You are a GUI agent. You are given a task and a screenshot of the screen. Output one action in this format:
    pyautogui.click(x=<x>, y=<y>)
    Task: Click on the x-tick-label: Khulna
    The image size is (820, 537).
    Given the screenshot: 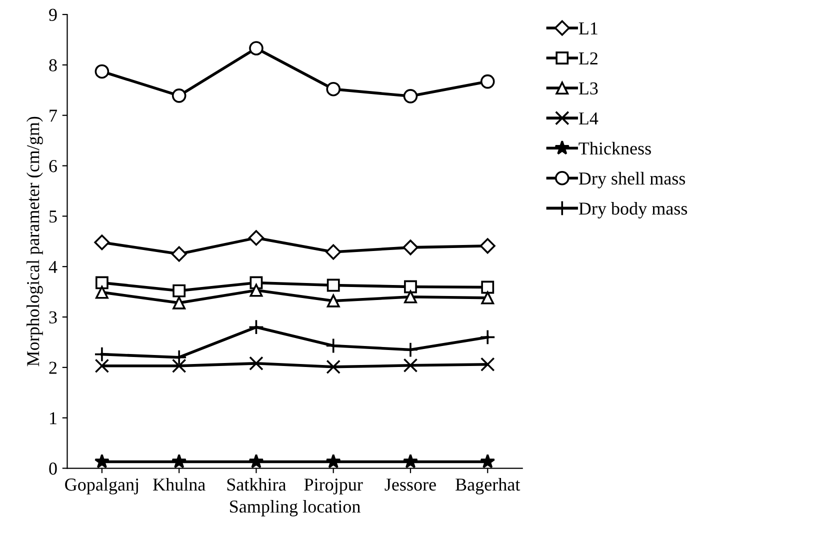 What is the action you would take?
    pyautogui.click(x=179, y=484)
    